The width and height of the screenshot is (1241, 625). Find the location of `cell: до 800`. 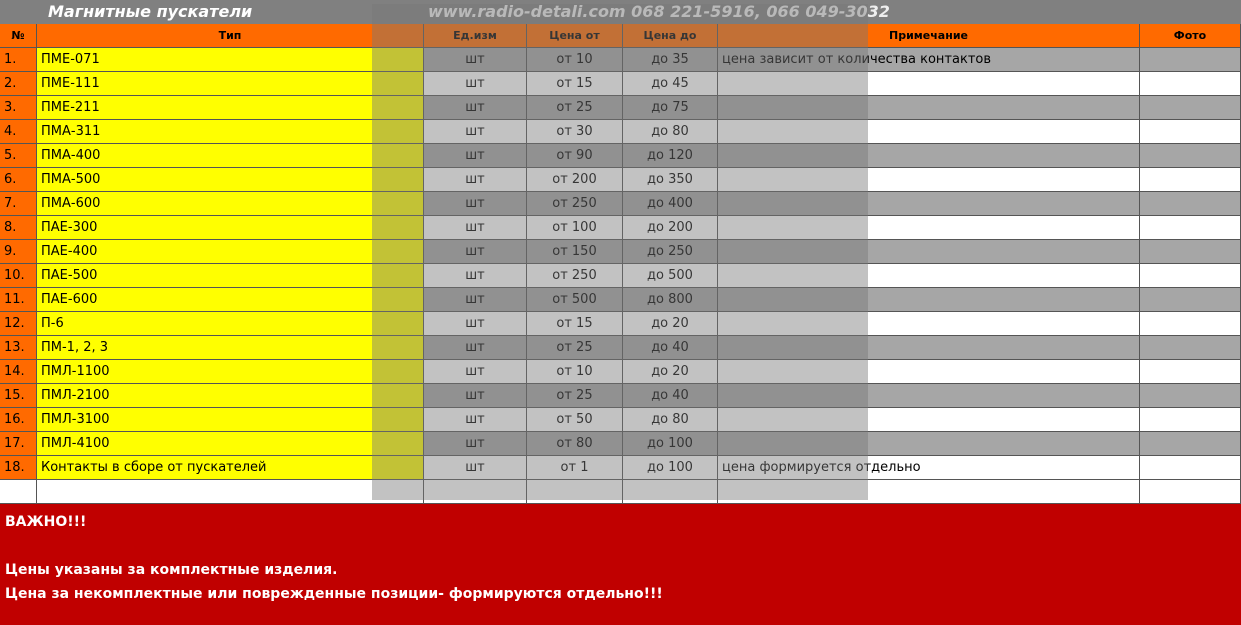

cell: до 800 is located at coordinates (670, 300).